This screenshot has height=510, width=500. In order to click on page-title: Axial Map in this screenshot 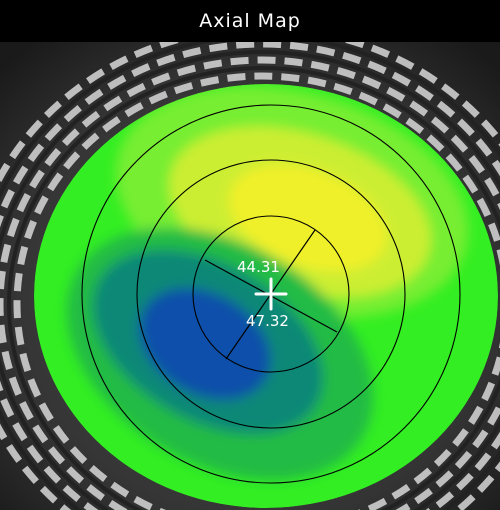, I will do `click(250, 21)`.